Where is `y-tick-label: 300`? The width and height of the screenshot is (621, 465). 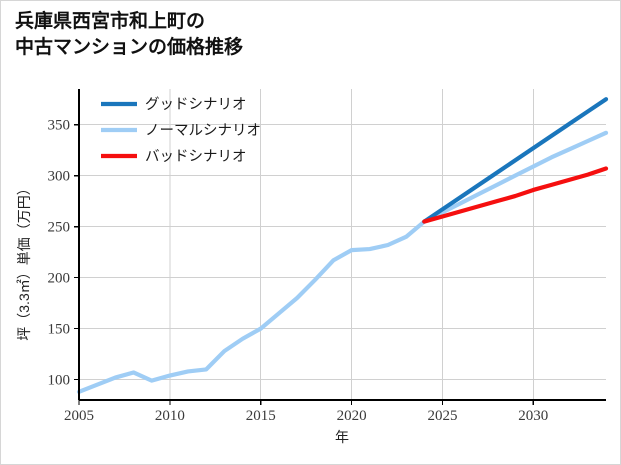
y-tick-label: 300 is located at coordinates (59, 177).